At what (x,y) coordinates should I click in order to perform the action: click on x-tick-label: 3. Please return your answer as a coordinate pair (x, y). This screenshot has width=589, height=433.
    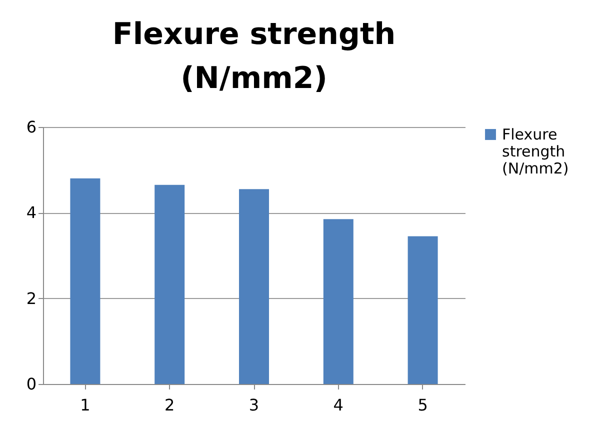
    Looking at the image, I should click on (254, 405).